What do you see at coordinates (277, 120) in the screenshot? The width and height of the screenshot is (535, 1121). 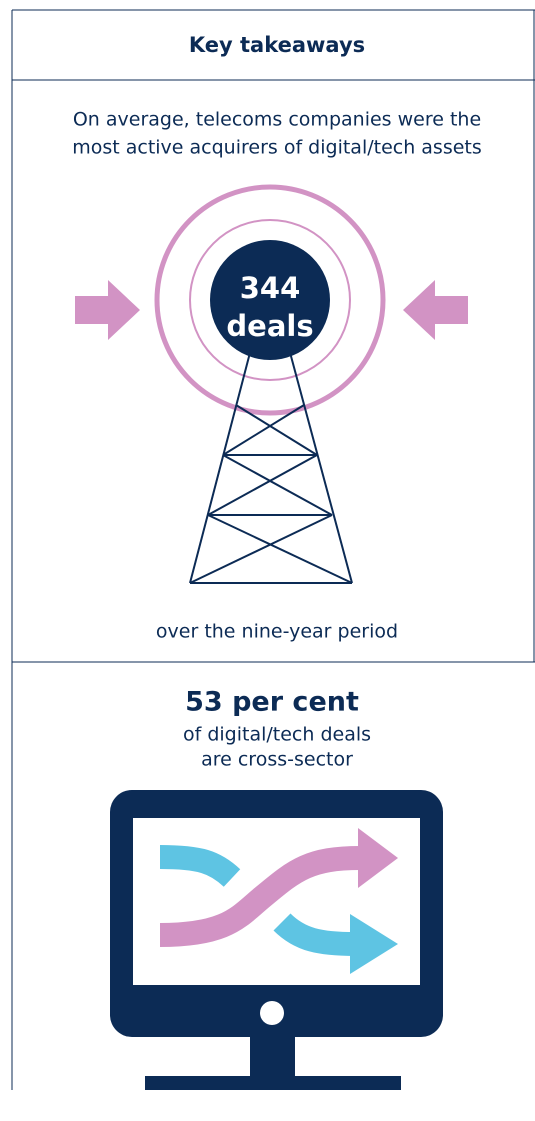 I see `intro-line: On average, telecoms companies were the` at bounding box center [277, 120].